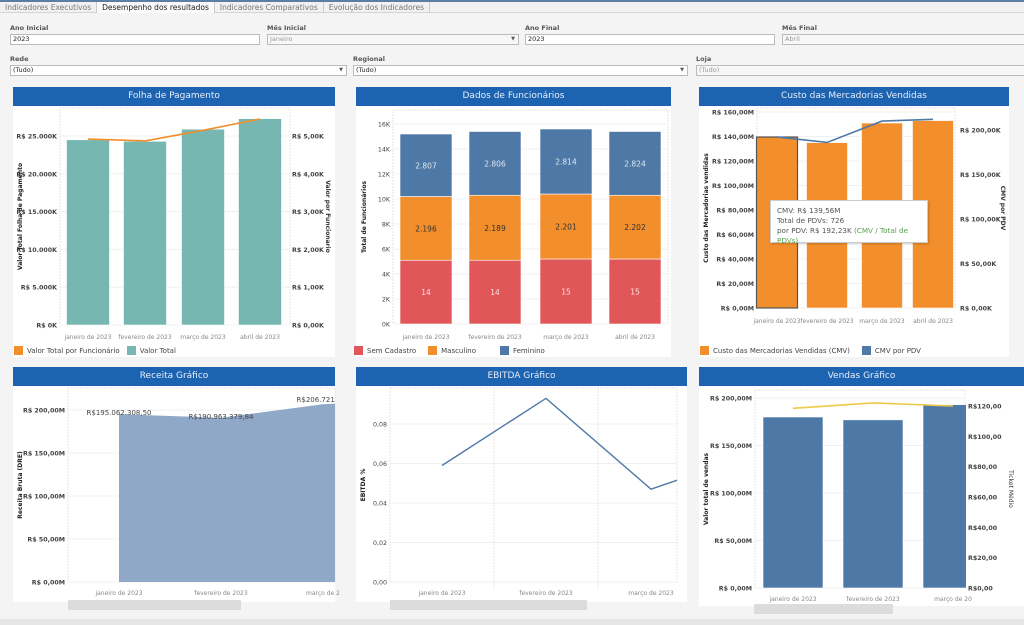  I want to click on y2-axis-title: CMV por PDV, so click(1002, 208).